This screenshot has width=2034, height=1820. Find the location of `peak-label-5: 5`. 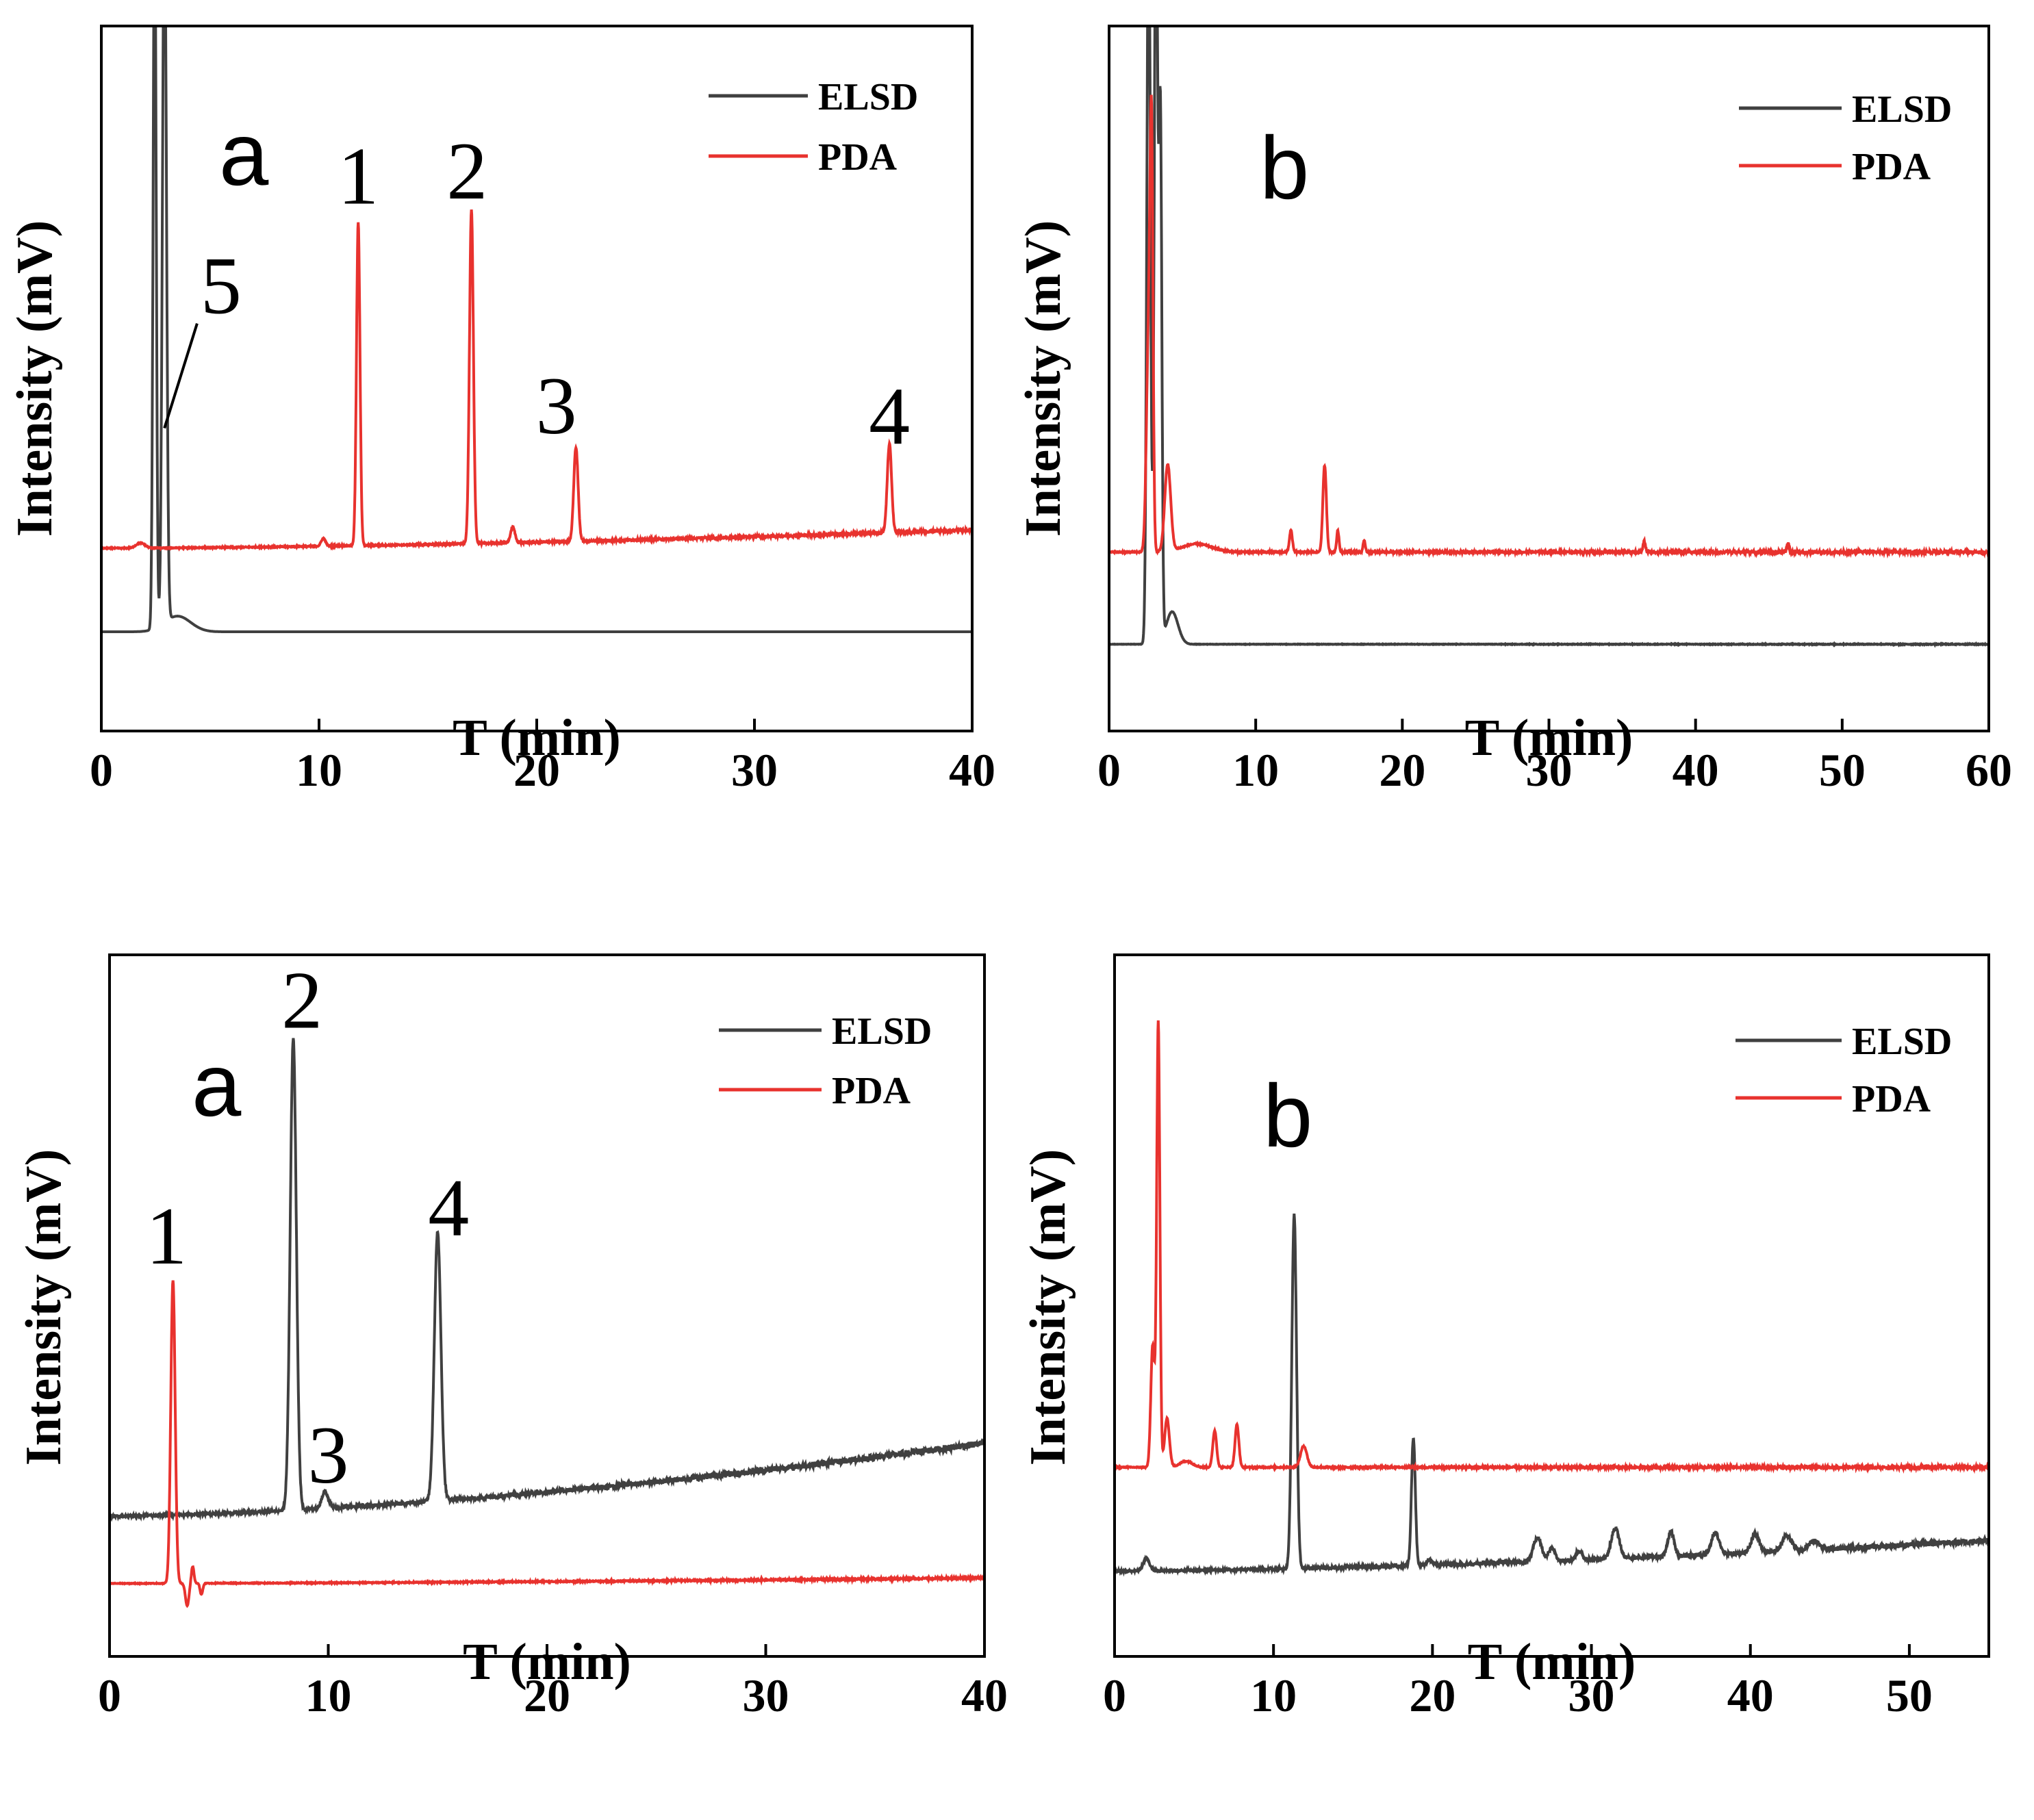

peak-label-5: 5 is located at coordinates (221, 285).